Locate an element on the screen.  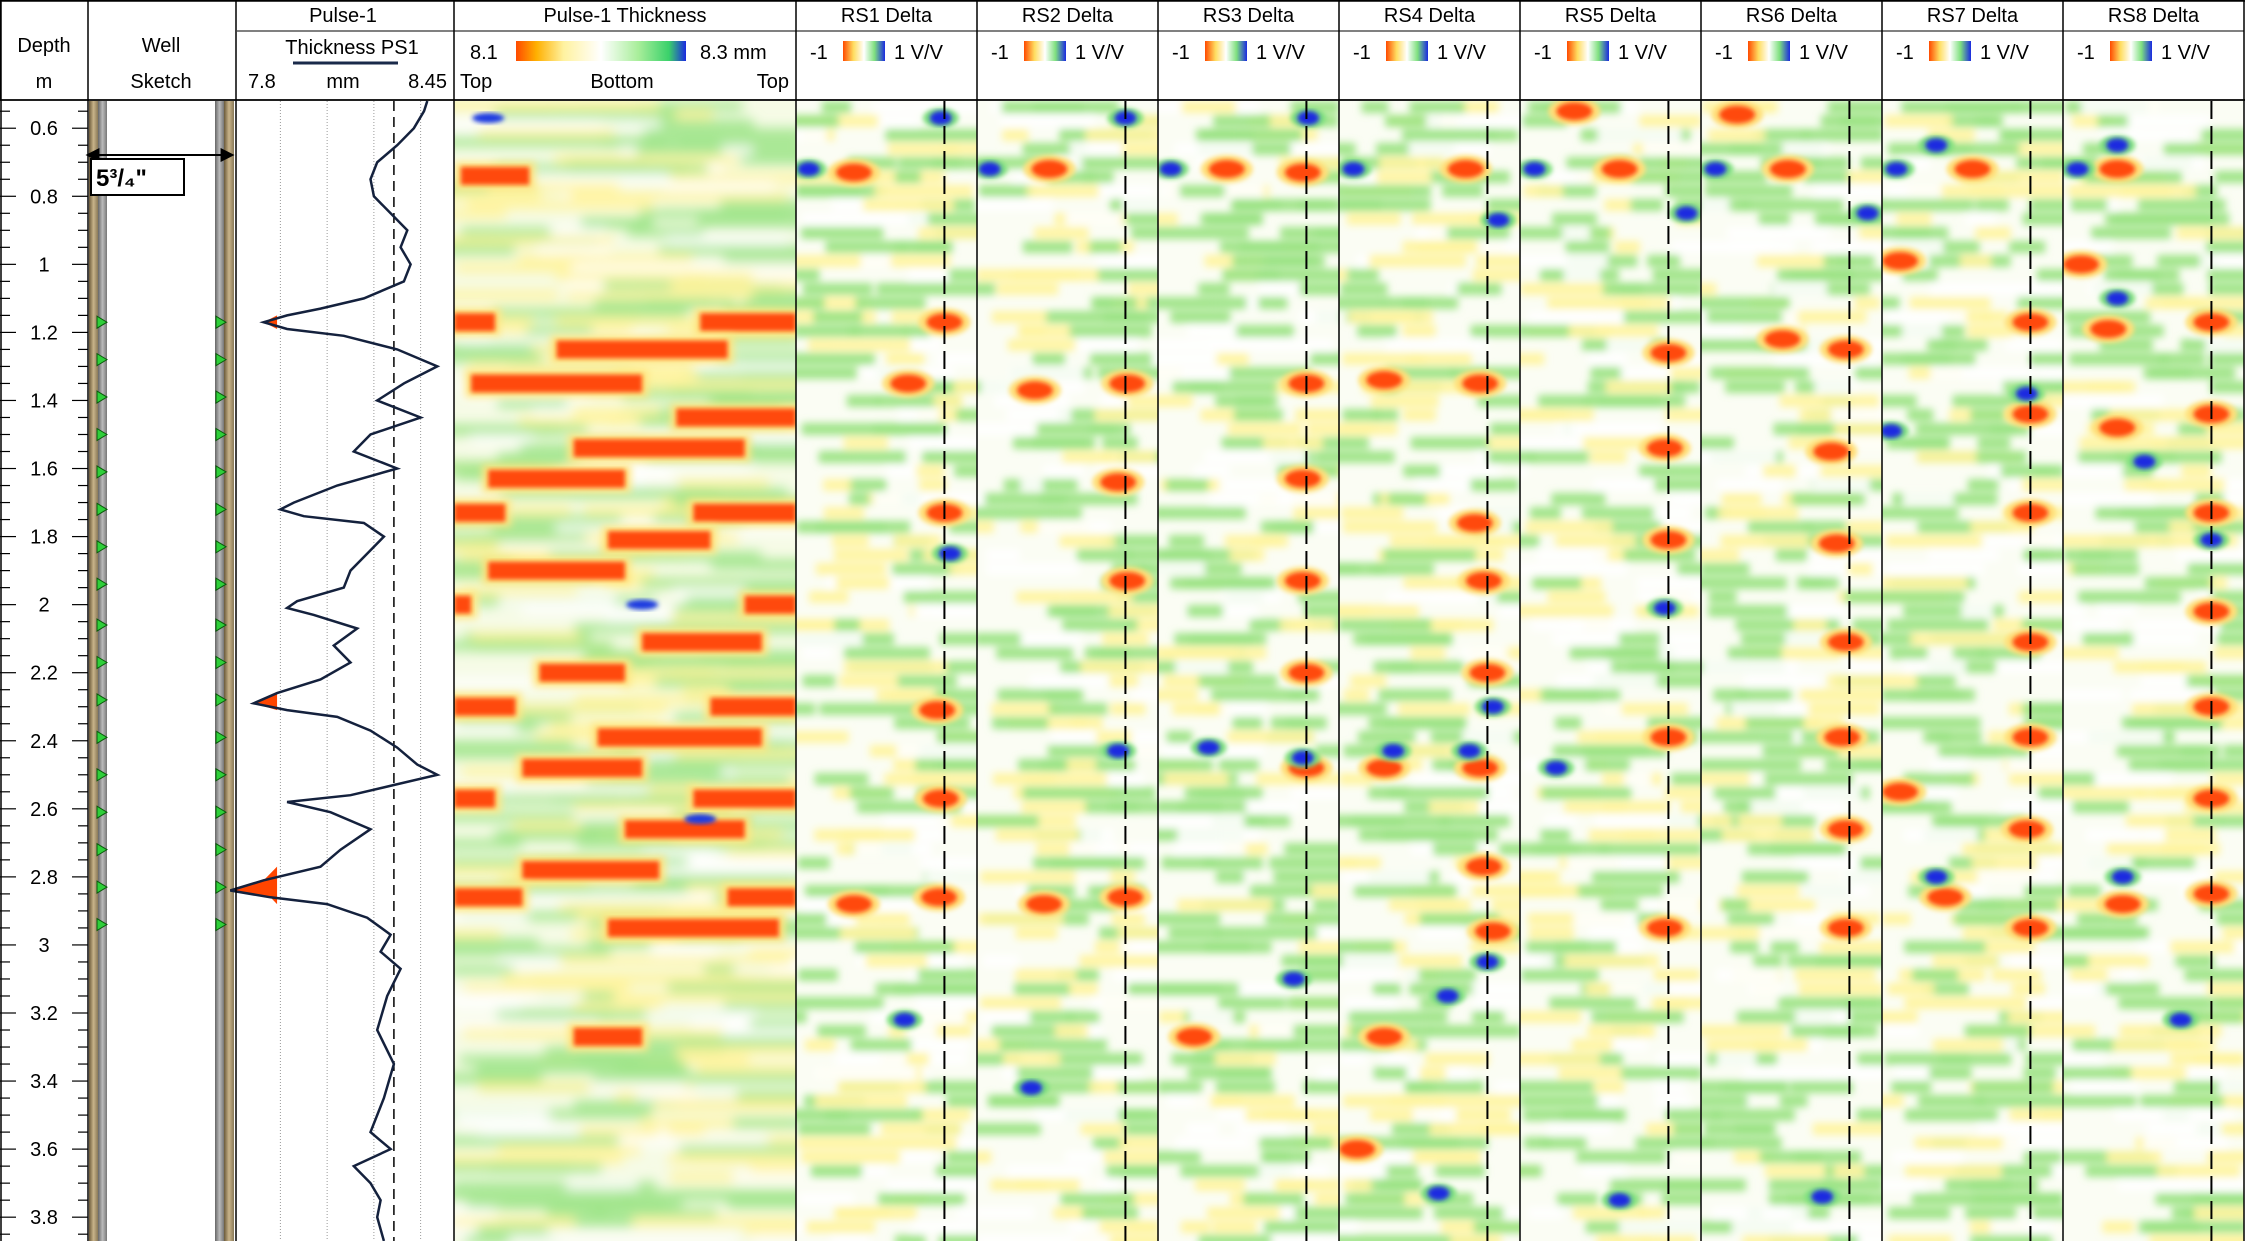
pulse-track-title: Pulse-1 is located at coordinates (343, 16).